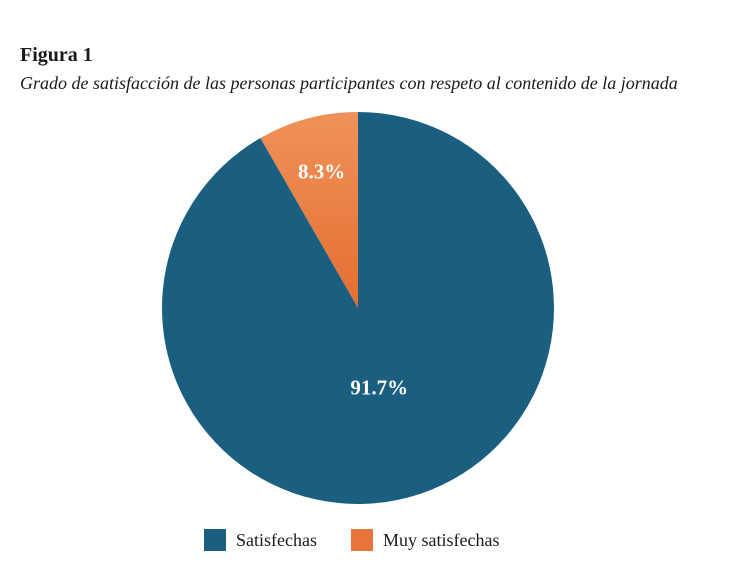  What do you see at coordinates (361, 540) in the screenshot?
I see `legend-swatch-muy-satisfechas` at bounding box center [361, 540].